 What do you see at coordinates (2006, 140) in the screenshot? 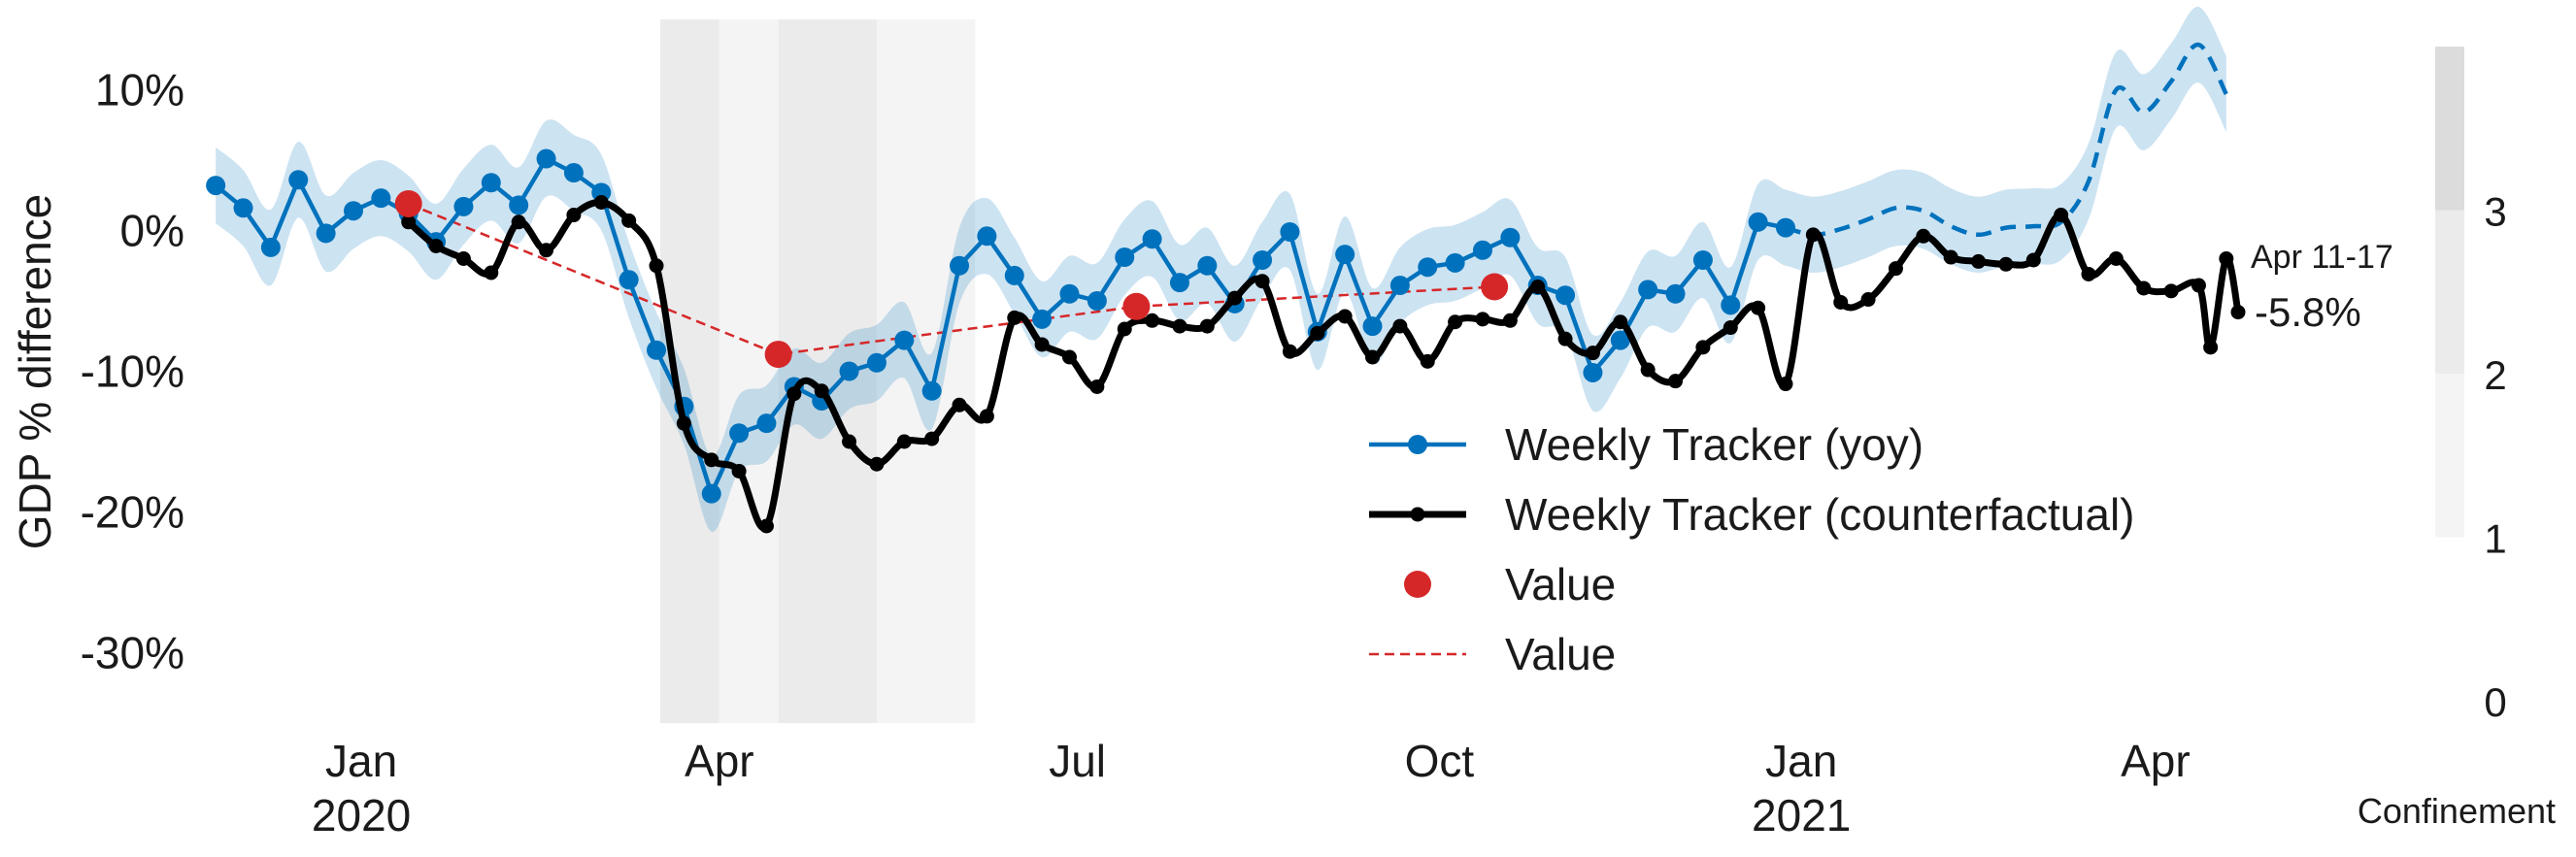
I see `yoy-projection-line` at bounding box center [2006, 140].